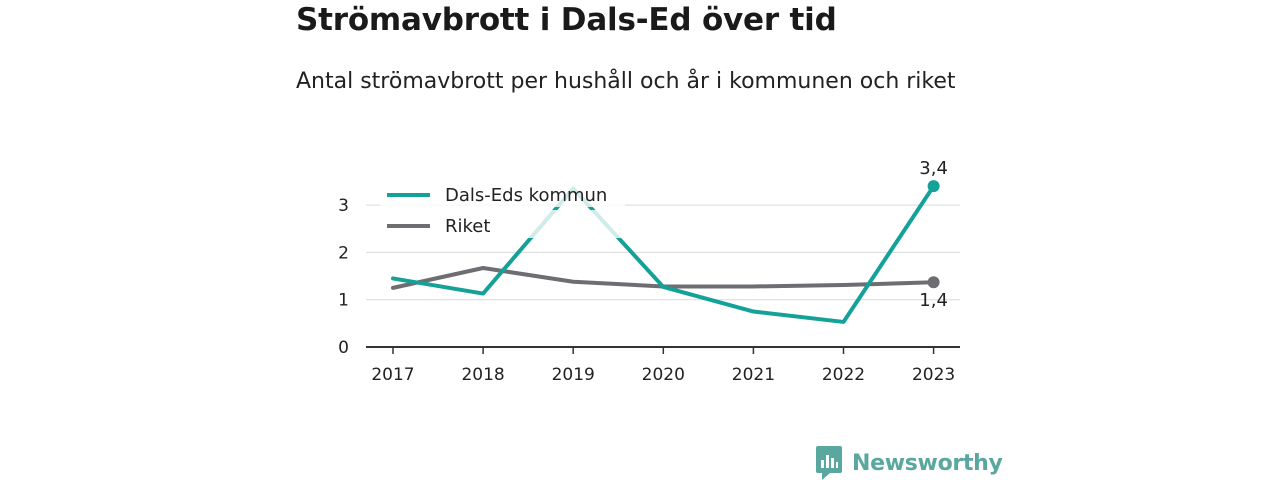  I want to click on legend: Dals-Eds kommun Riket, so click(502, 208).